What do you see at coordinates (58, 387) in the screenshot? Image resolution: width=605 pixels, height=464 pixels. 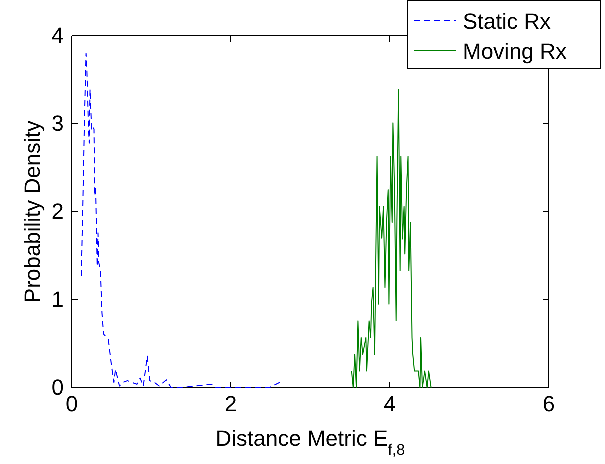 I see `y-tick-label: 0` at bounding box center [58, 387].